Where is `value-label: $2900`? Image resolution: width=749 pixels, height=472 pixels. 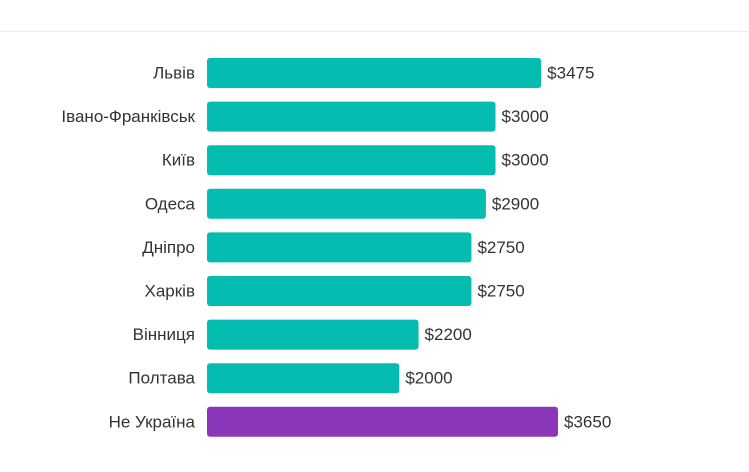
value-label: $2900 is located at coordinates (515, 203).